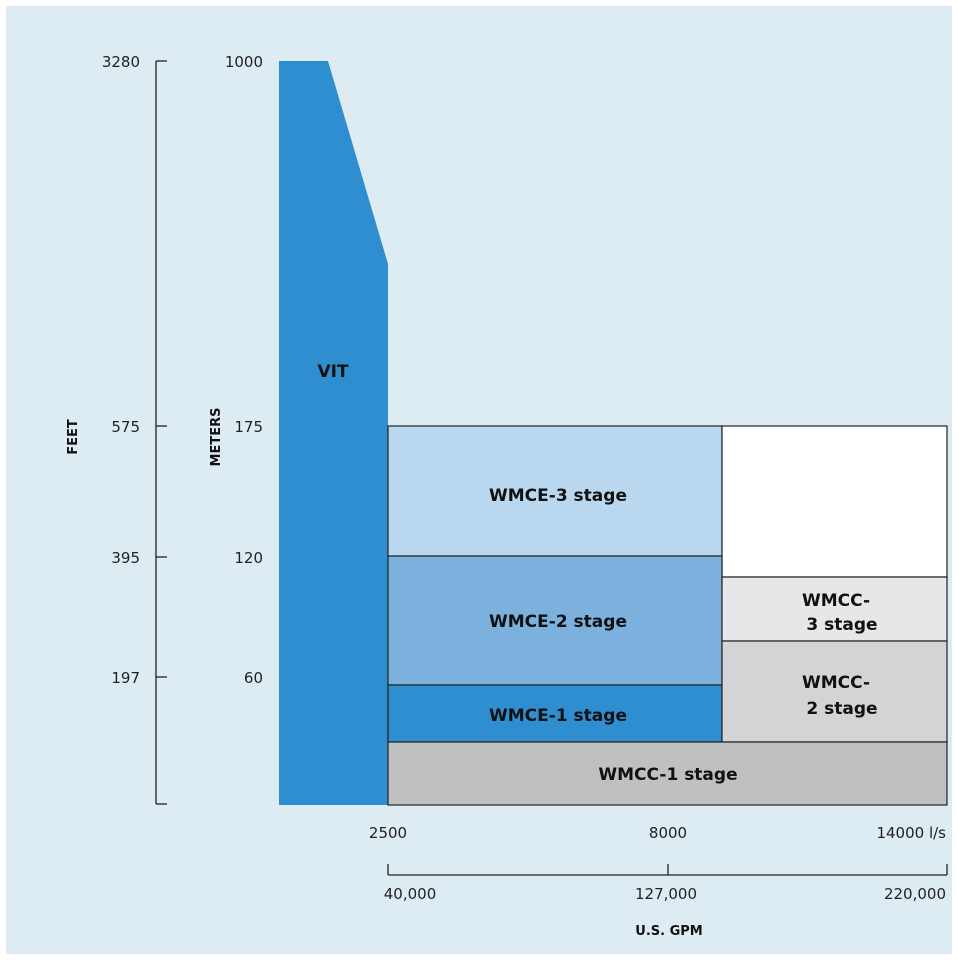 The image size is (958, 960). I want to click on meters-tick-label-120: 120, so click(248, 558).